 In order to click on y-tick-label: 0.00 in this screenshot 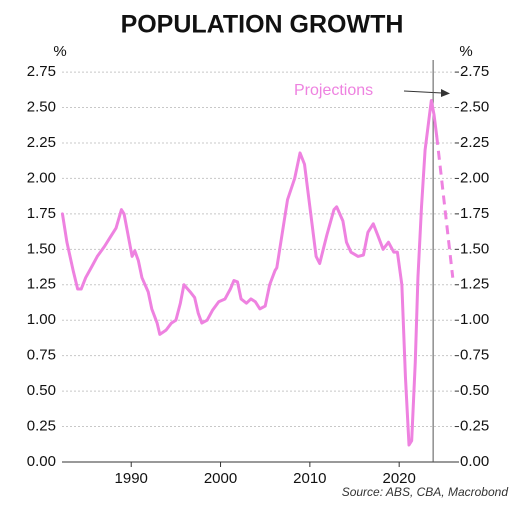, I will do `click(41, 461)`.